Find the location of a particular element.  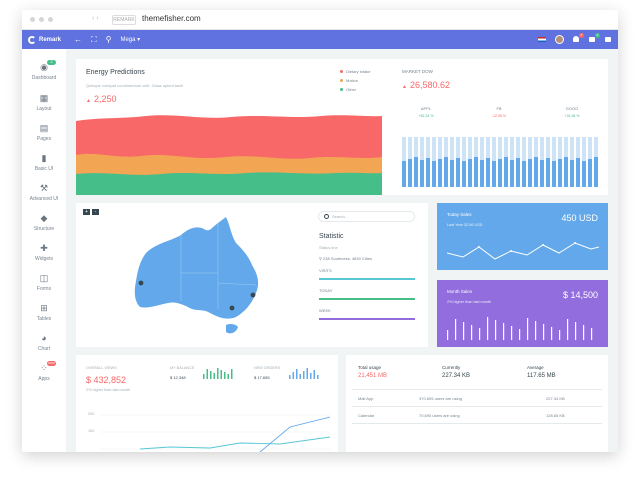

sidebar-item-apps: ⁘ new Apps is located at coordinates (44, 376).